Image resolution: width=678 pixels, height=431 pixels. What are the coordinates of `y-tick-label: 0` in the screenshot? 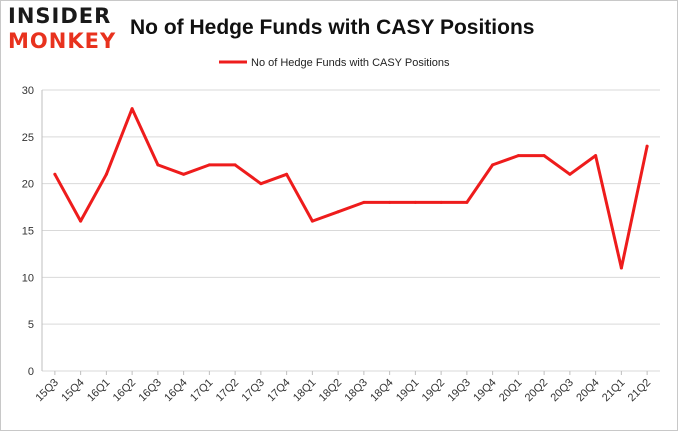 It's located at (31, 372).